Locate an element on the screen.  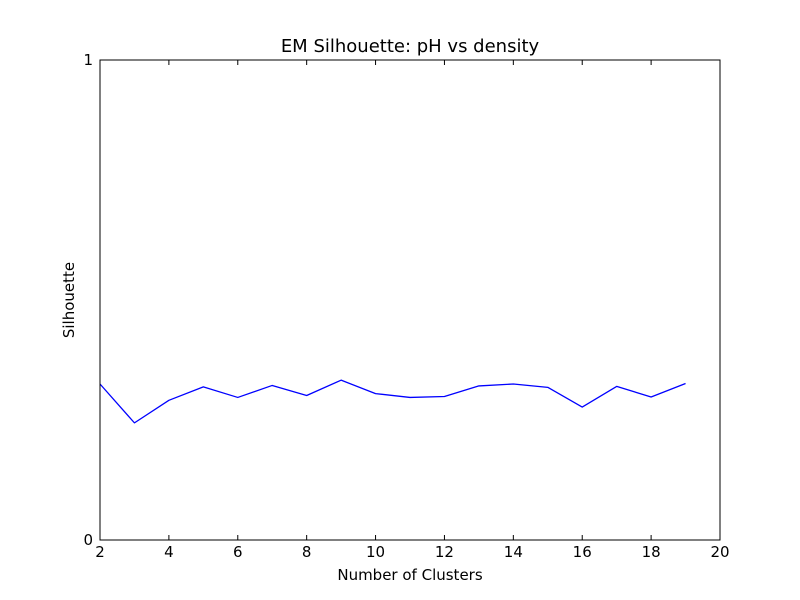
x-tick-label: 10 is located at coordinates (375, 552).